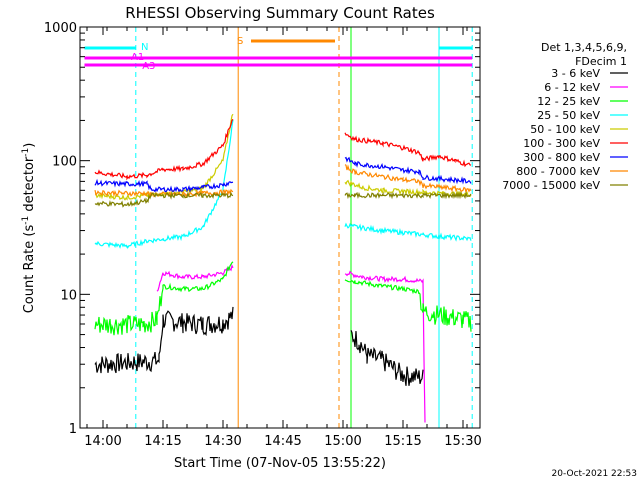  I want to click on legend-entry: 800 - 7000 keV, so click(558, 171).